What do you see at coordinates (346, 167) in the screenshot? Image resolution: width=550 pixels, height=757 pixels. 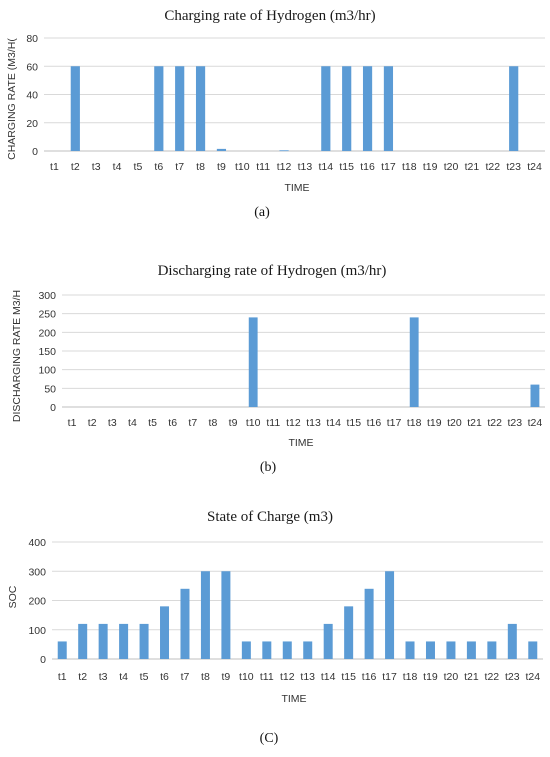 I see `x-tick-label: t15` at bounding box center [346, 167].